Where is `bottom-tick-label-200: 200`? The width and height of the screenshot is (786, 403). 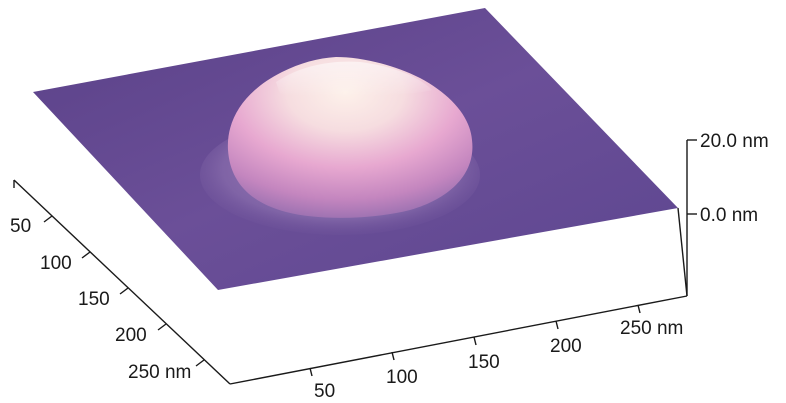
bottom-tick-label-200: 200 is located at coordinates (566, 346).